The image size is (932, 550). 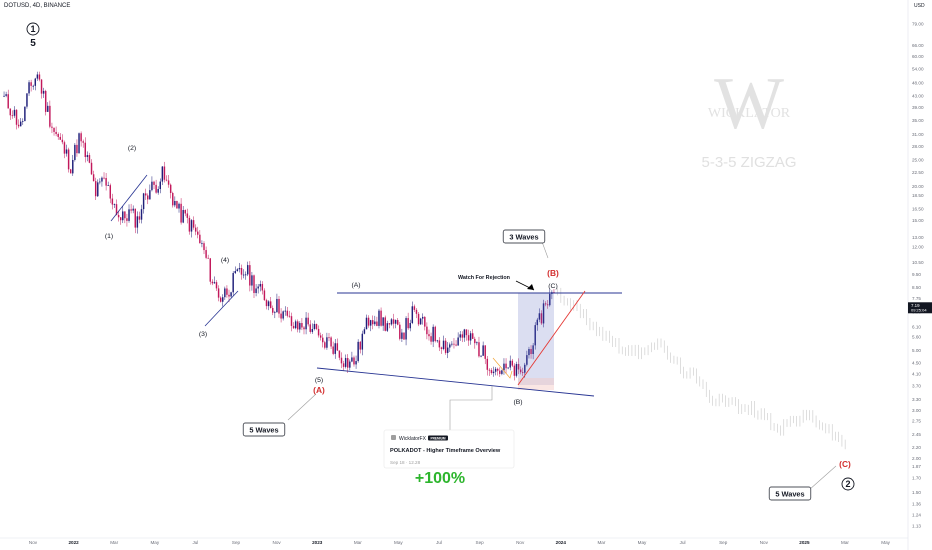 What do you see at coordinates (918, 172) in the screenshot?
I see `price-tick-label: 22.50` at bounding box center [918, 172].